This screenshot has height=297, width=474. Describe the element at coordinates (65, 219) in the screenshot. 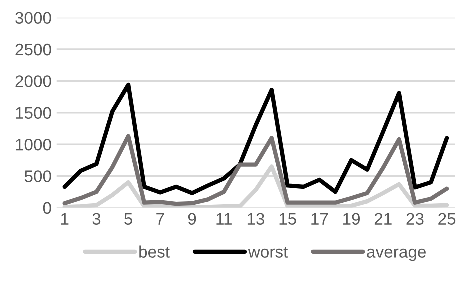

I see `x-tick-label: 1` at that location.